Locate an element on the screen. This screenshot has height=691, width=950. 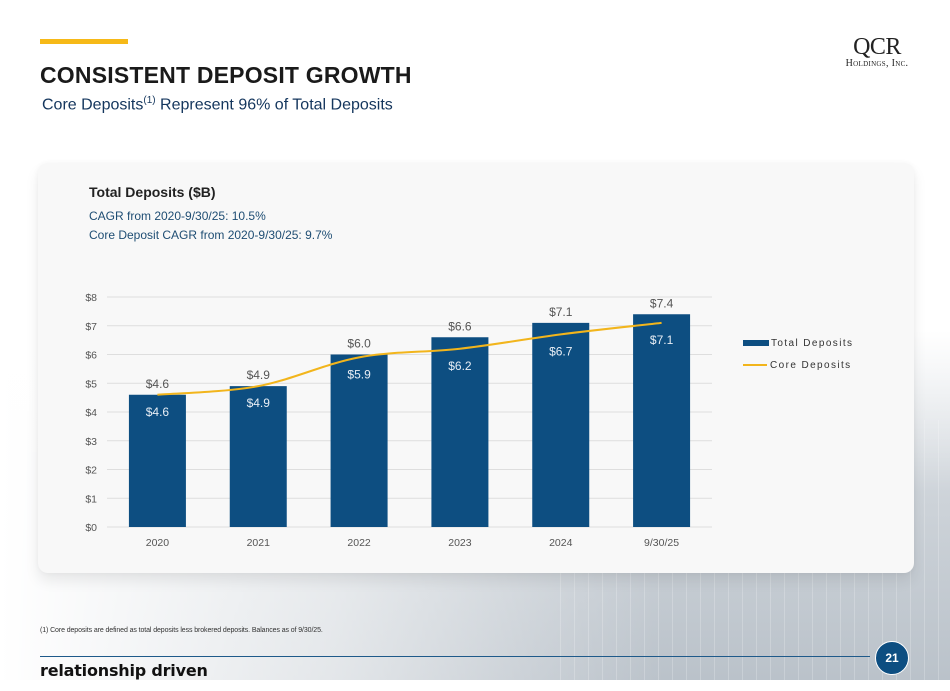
data-label-total: $4.6 is located at coordinates (158, 384).